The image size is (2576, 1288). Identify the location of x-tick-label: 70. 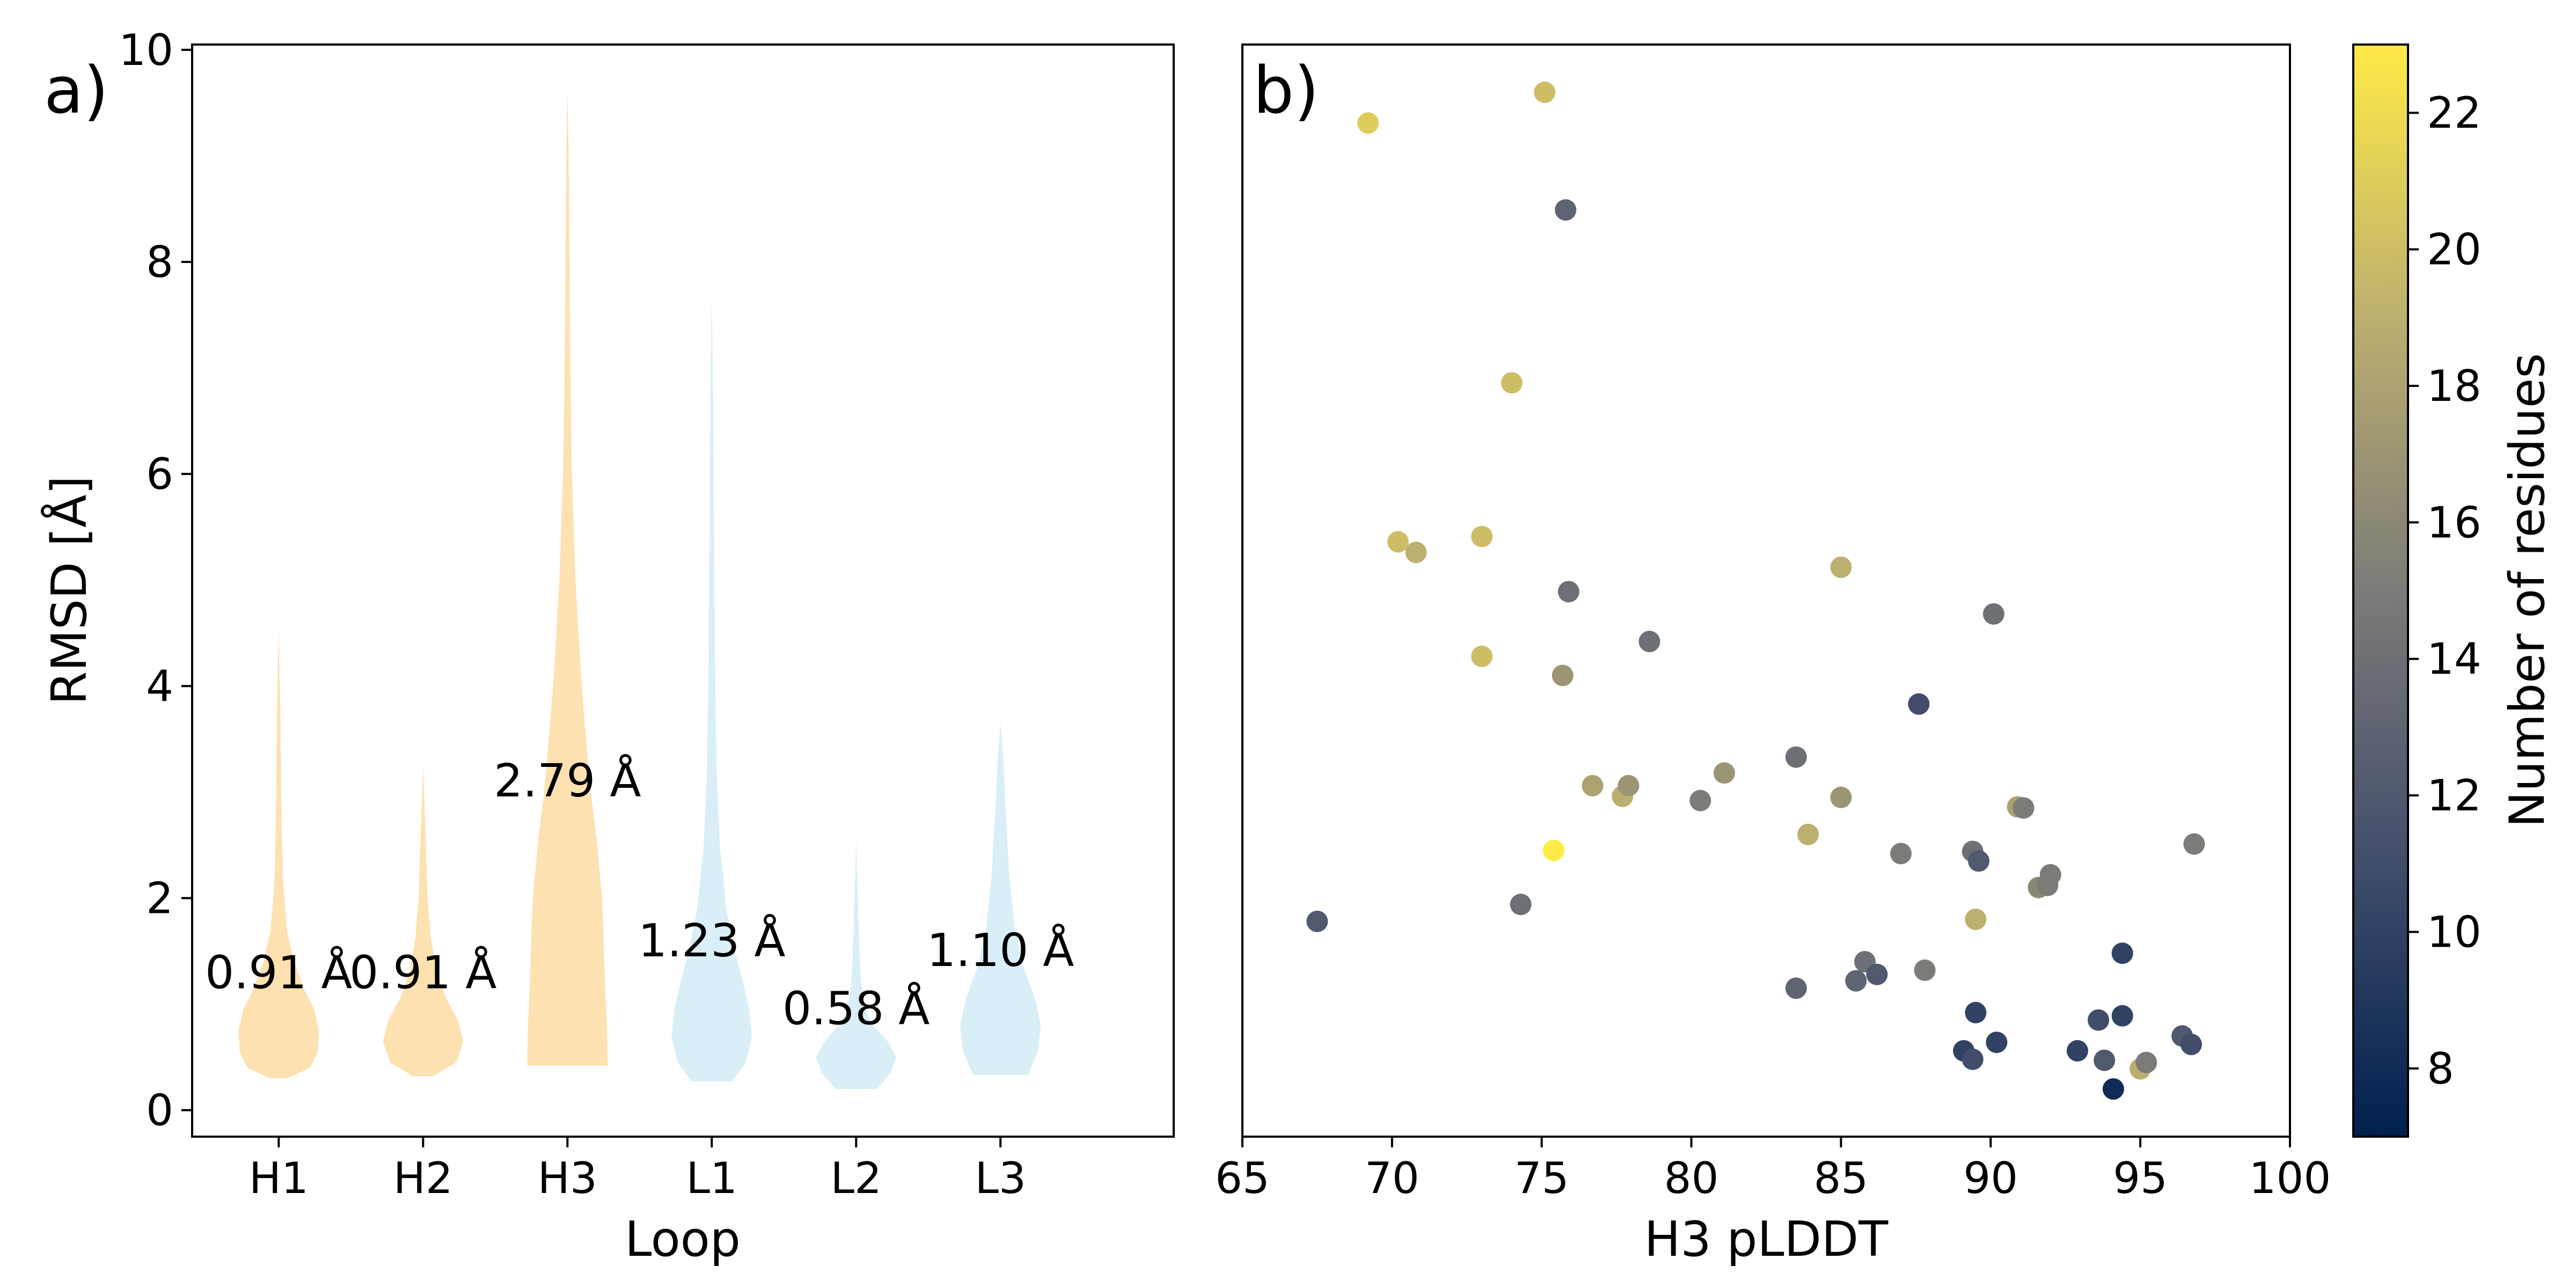
(1392, 1178).